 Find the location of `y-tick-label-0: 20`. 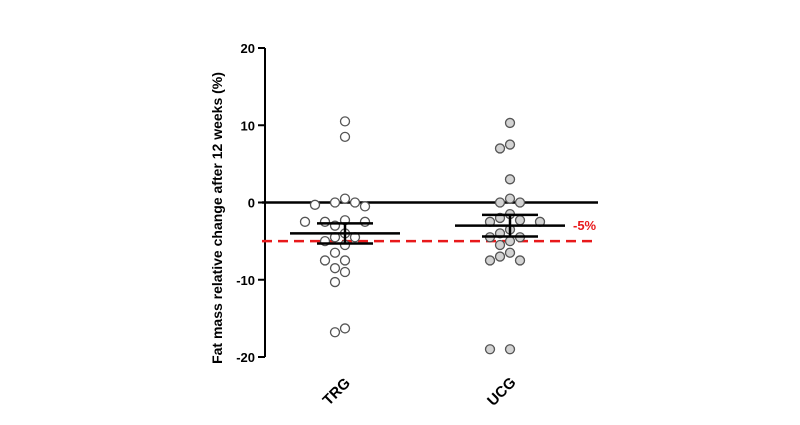

y-tick-label-0: 20 is located at coordinates (248, 48).